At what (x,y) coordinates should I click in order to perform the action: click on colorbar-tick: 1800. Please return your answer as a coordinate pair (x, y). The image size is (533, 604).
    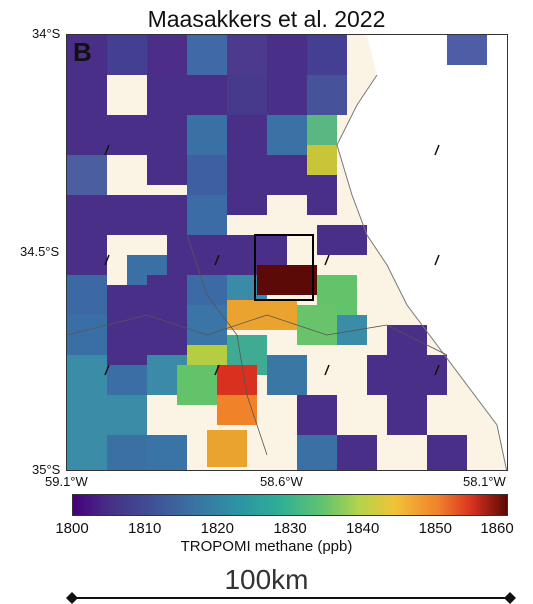
    Looking at the image, I should click on (72, 528).